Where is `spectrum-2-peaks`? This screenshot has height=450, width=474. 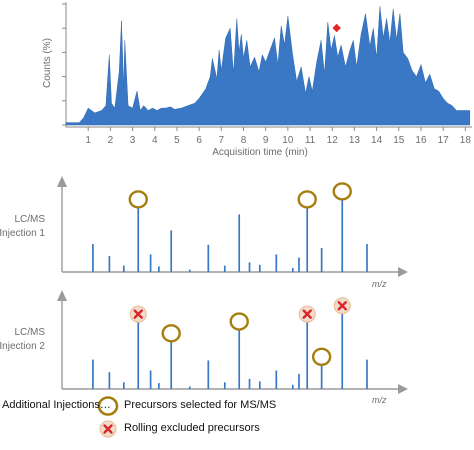 spectrum-2-peaks is located at coordinates (230, 343).